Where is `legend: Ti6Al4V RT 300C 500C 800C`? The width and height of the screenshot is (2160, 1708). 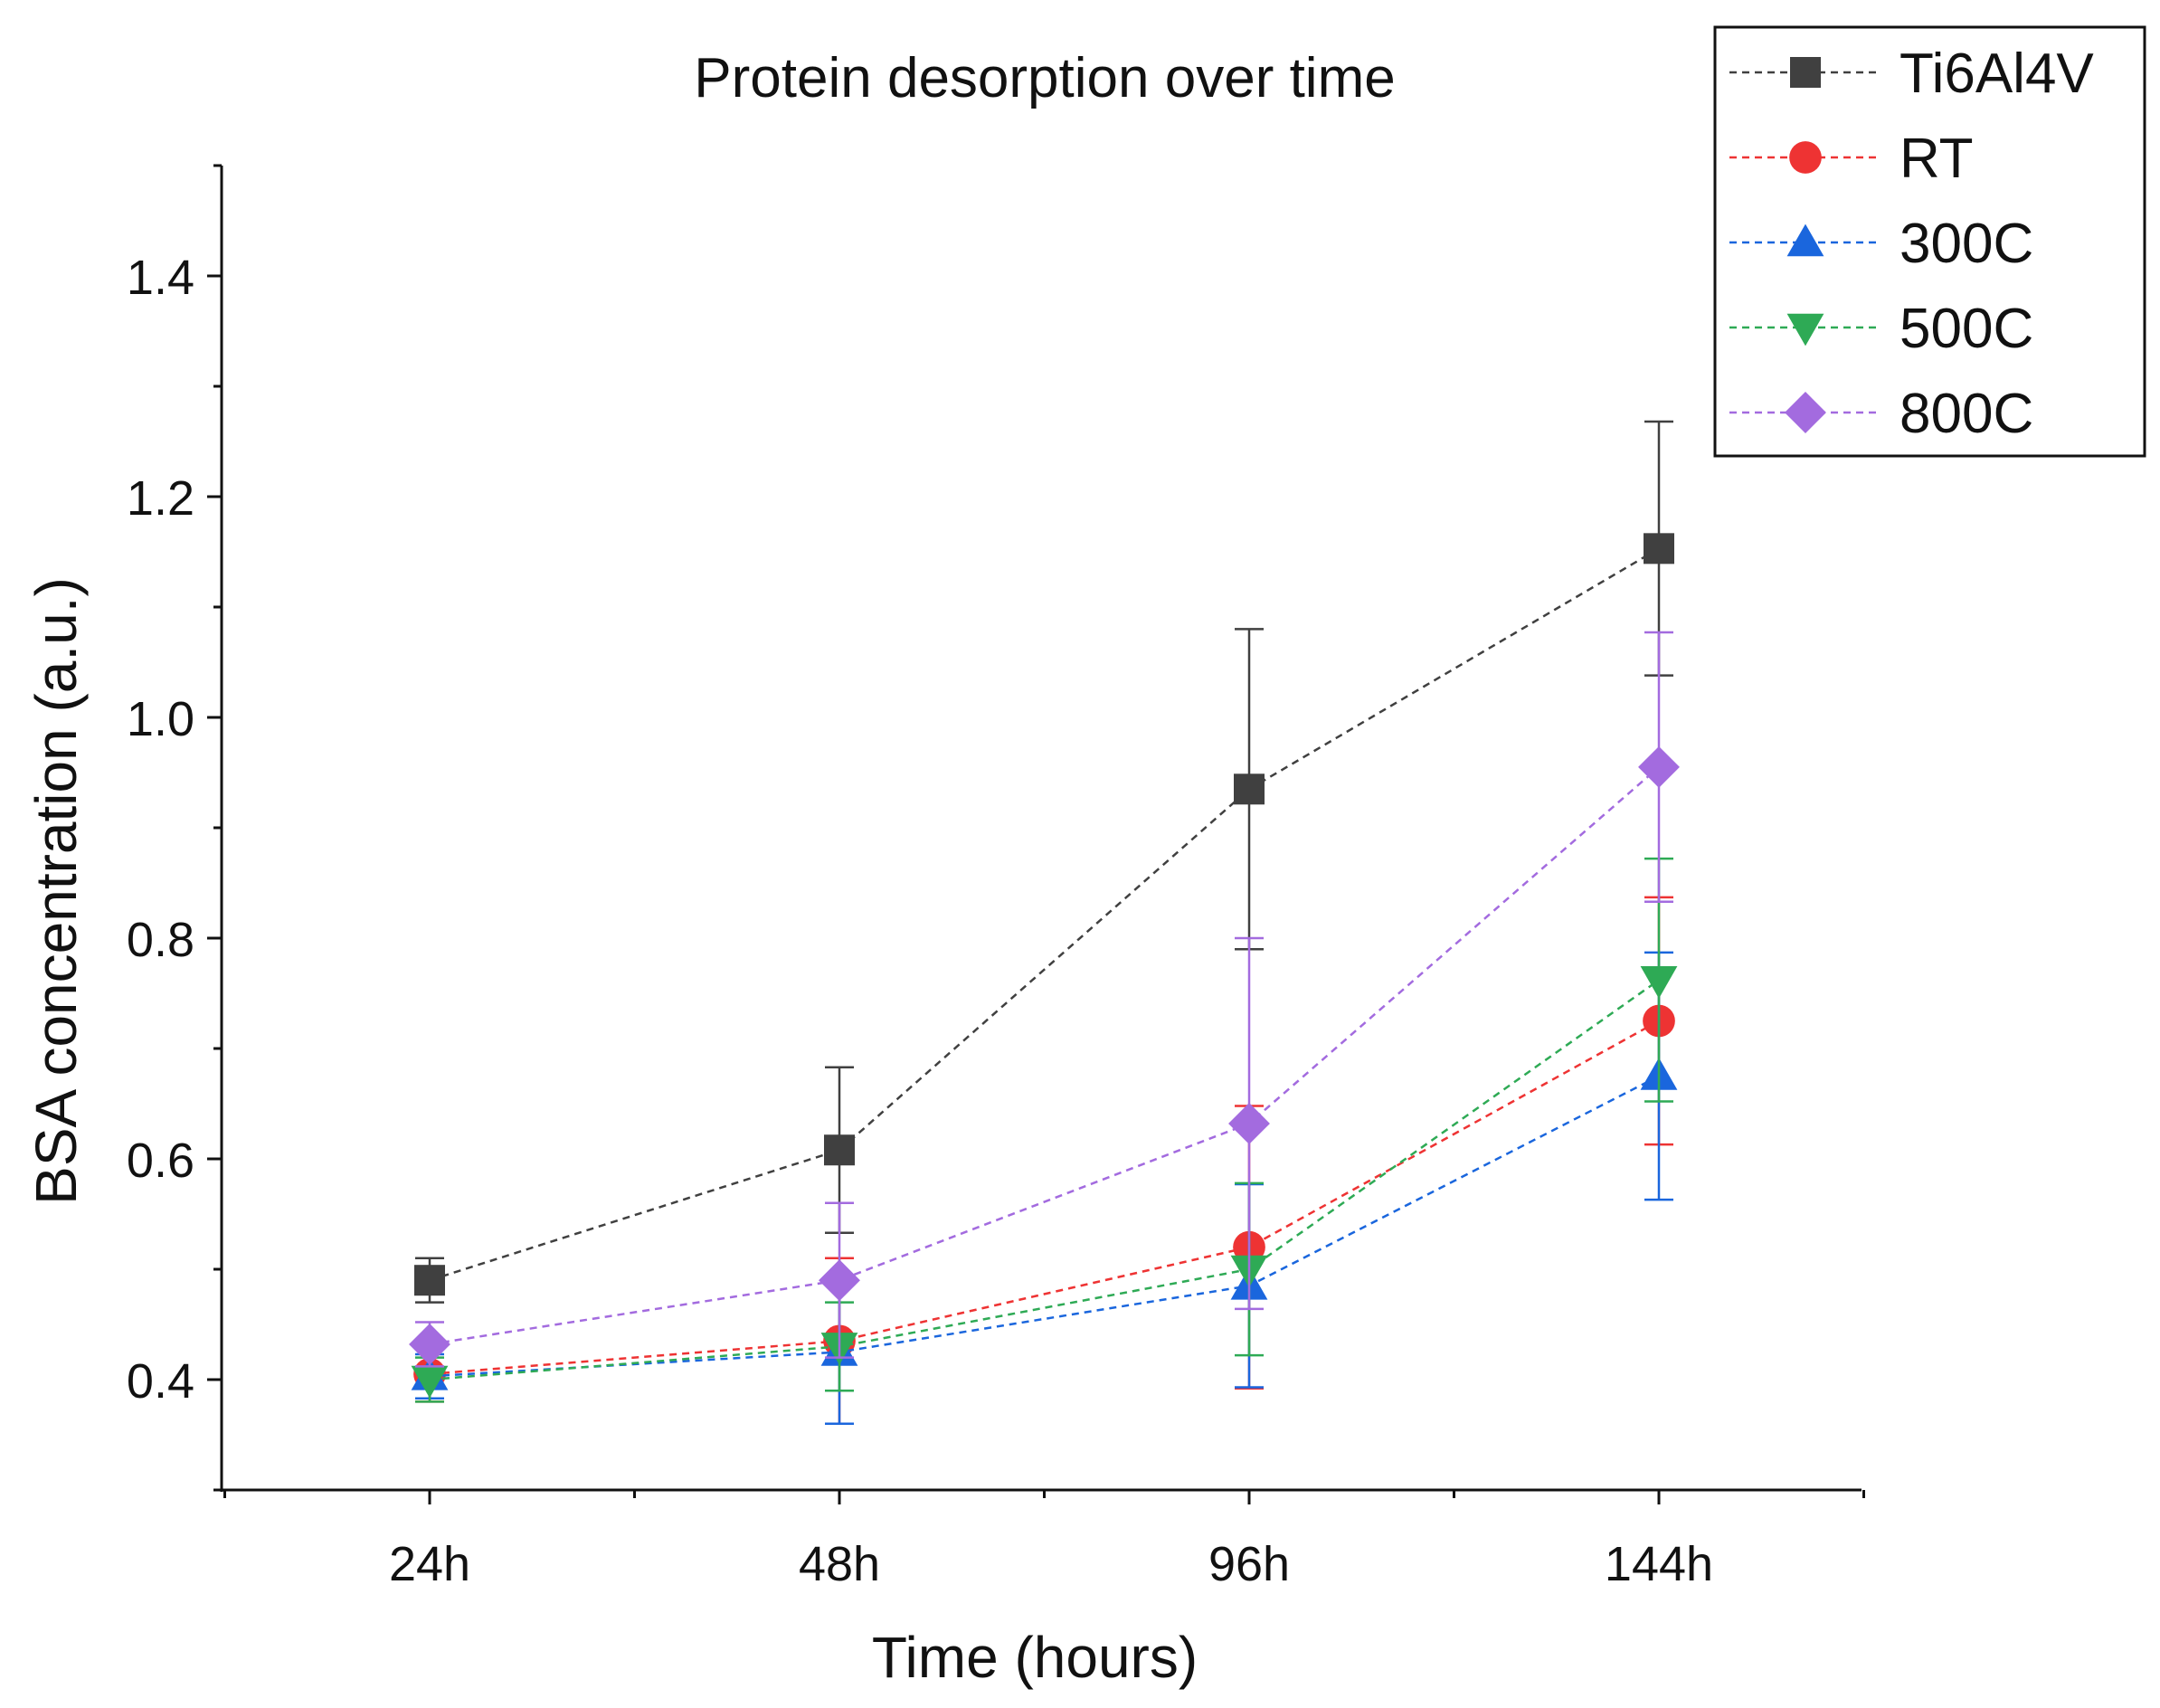 legend: Ti6Al4V RT 300C 500C 800C is located at coordinates (1930, 241).